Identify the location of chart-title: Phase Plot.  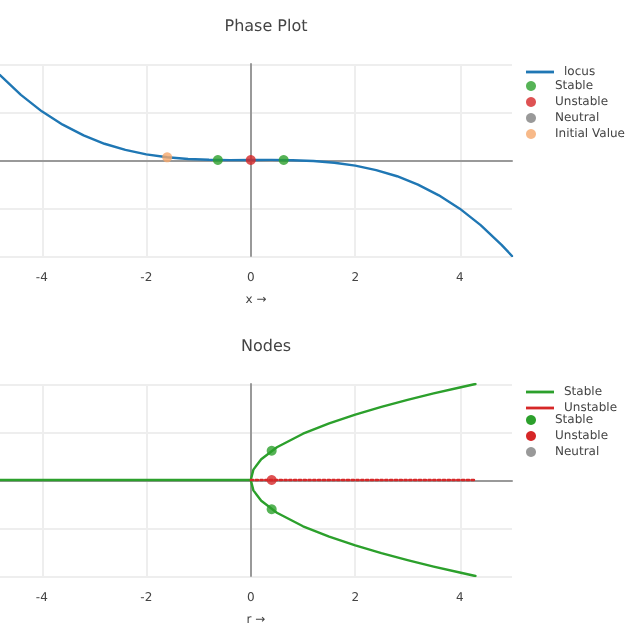
(266, 26).